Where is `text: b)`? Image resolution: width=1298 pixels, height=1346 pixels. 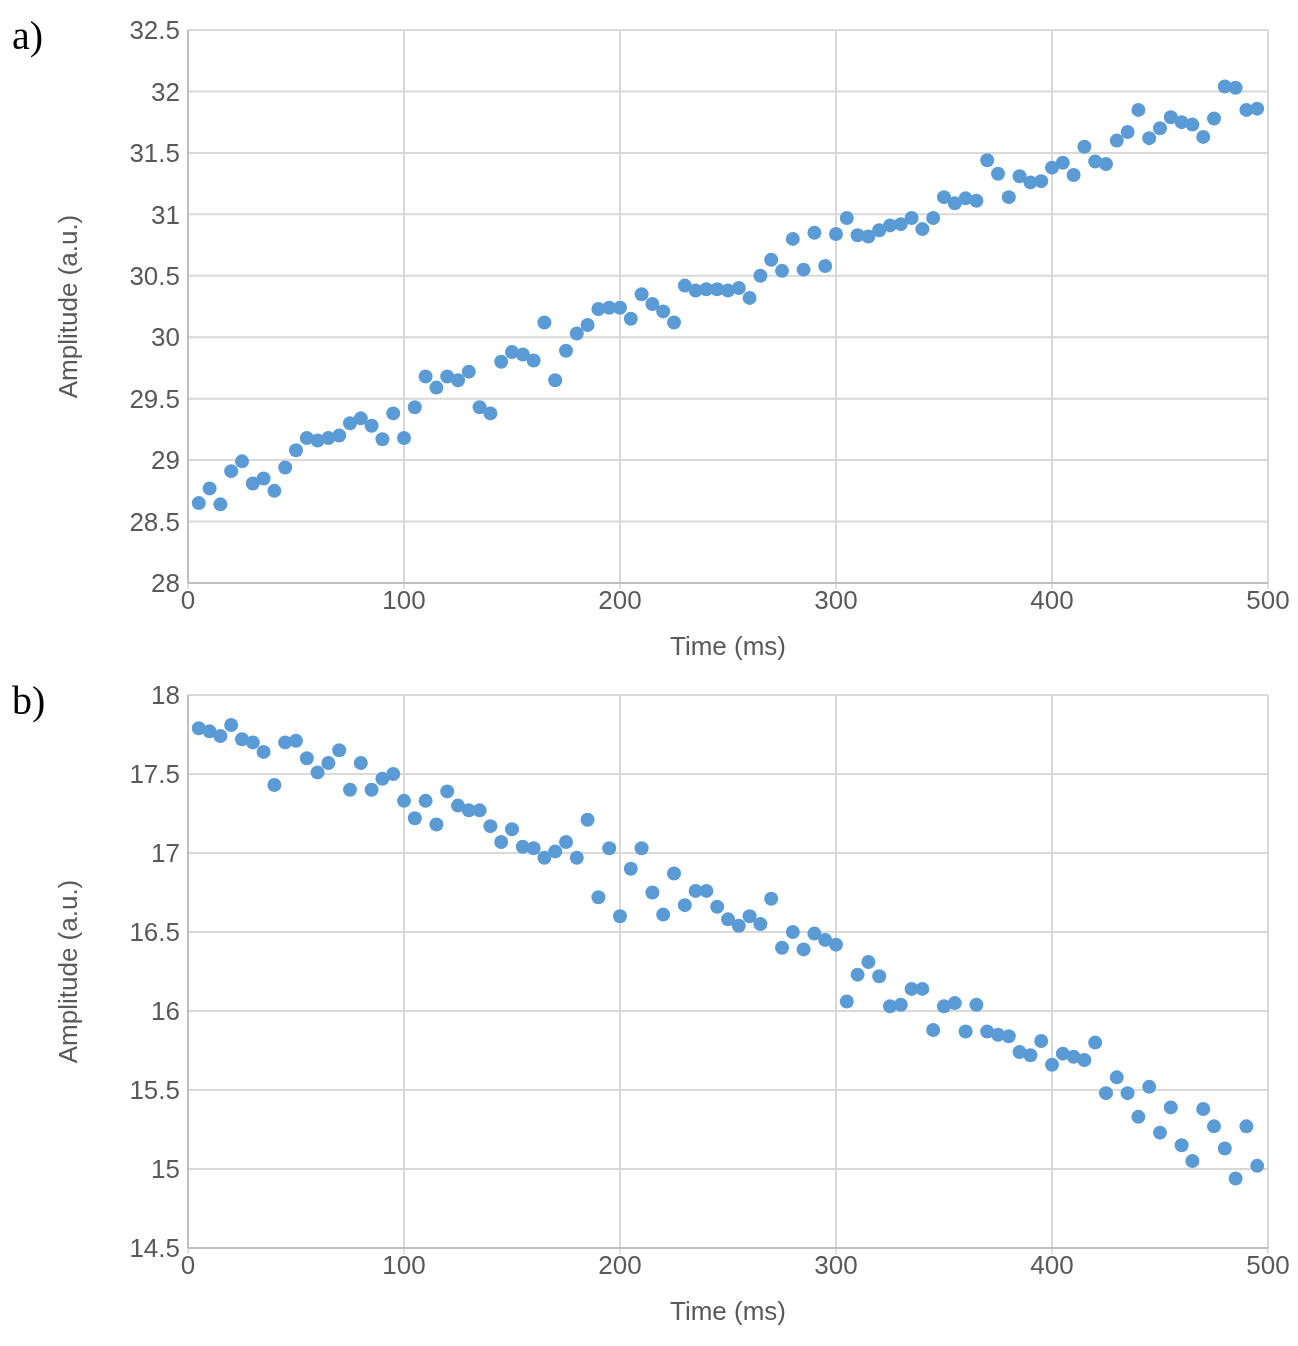 text: b) is located at coordinates (29, 700).